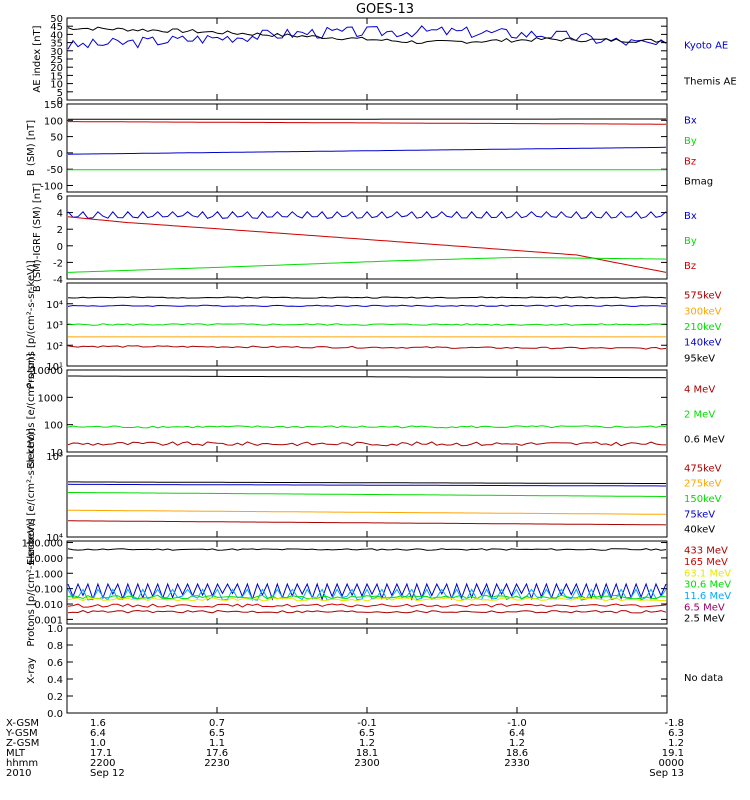  I want to click on x-row-value: 18.6, so click(517, 753).